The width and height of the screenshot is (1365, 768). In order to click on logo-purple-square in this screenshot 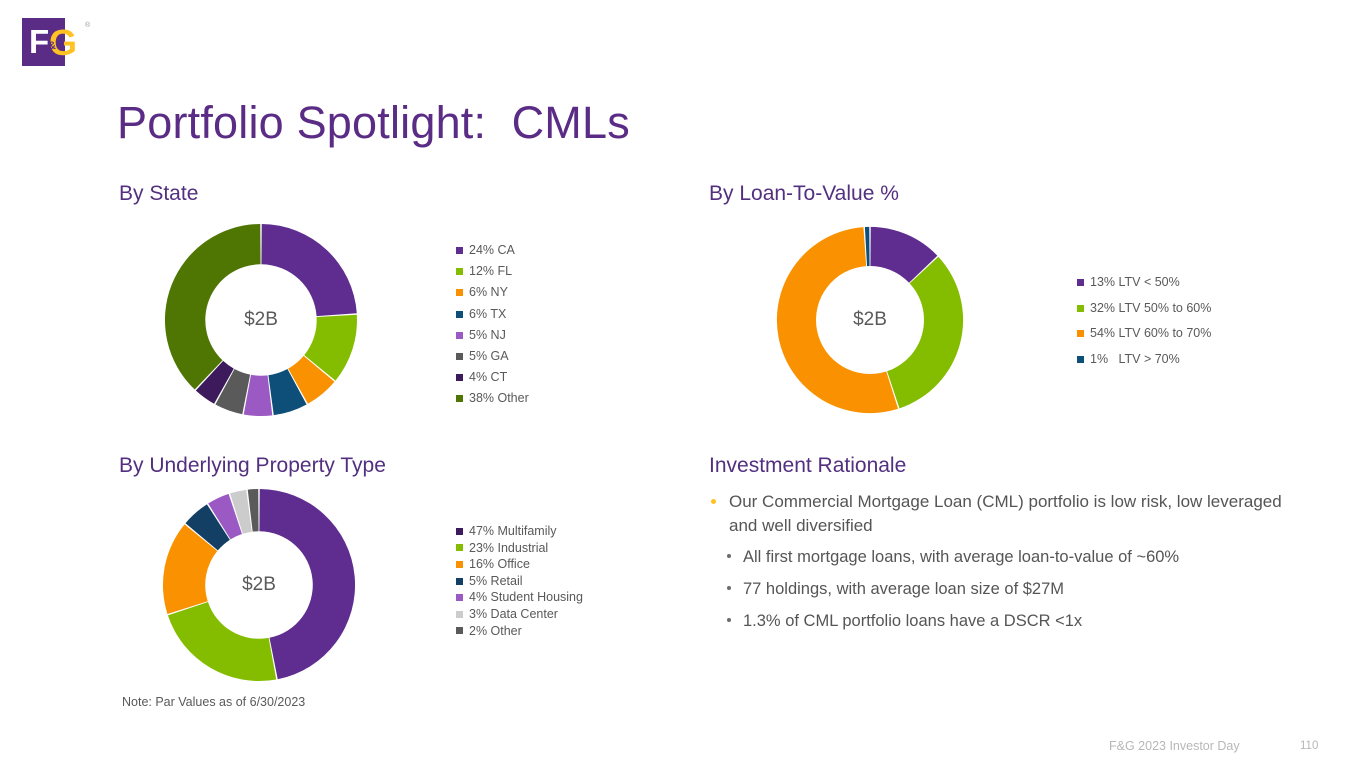, I will do `click(43, 42)`.